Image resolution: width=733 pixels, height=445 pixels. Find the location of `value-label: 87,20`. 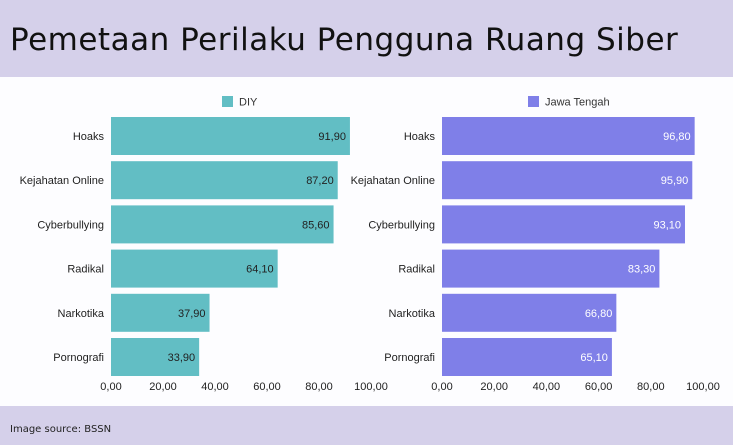

value-label: 87,20 is located at coordinates (320, 181).